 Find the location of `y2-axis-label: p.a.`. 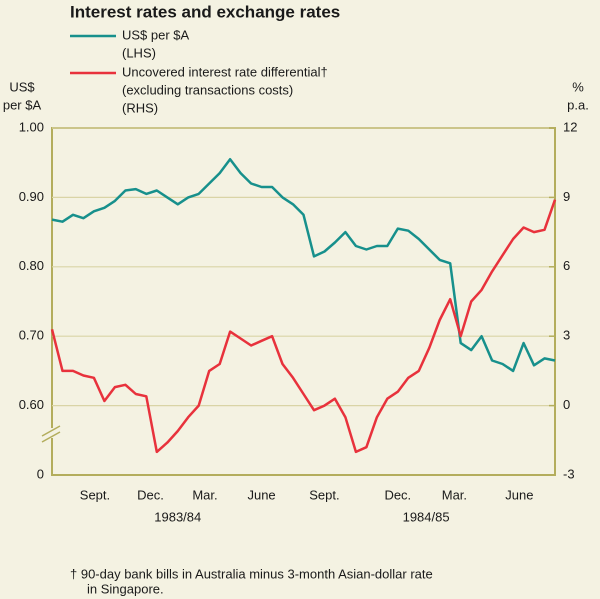

y2-axis-label: p.a. is located at coordinates (578, 104).